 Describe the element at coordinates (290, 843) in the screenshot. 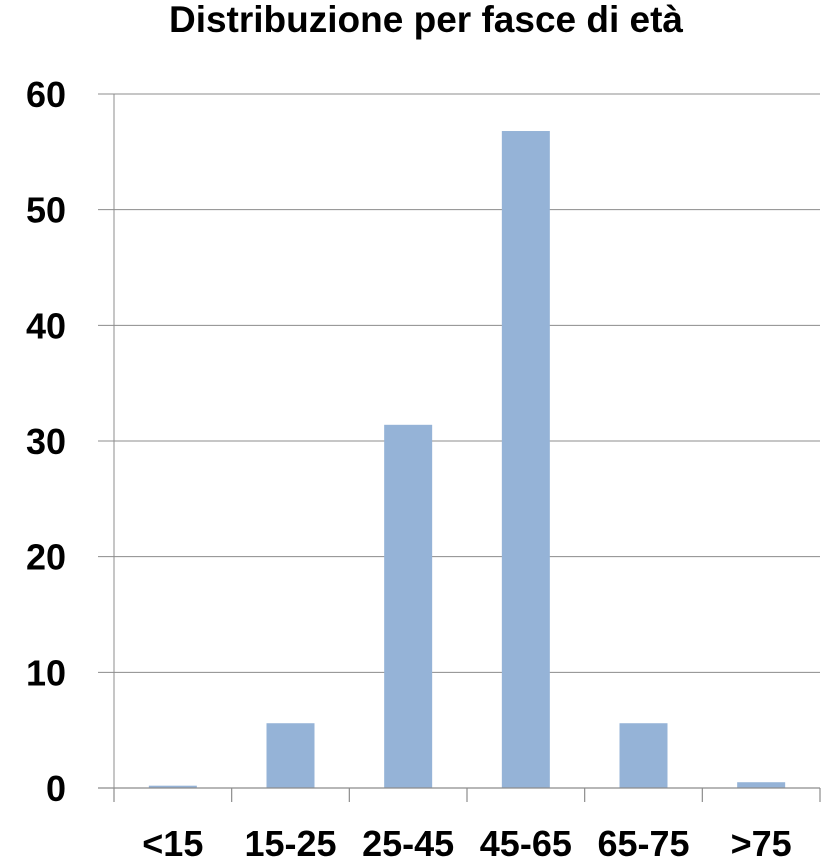

I see `x-category-label-15-25: 15-25` at that location.